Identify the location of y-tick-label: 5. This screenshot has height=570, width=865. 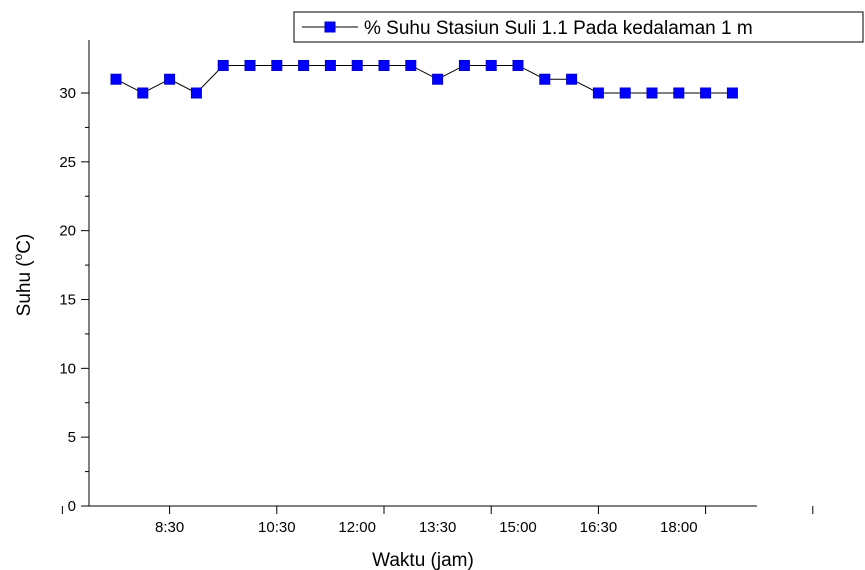
(72, 437).